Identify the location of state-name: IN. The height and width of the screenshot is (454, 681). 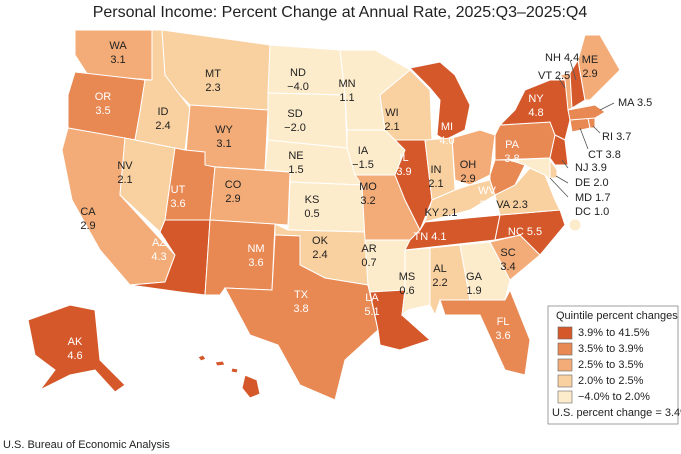
(436, 170).